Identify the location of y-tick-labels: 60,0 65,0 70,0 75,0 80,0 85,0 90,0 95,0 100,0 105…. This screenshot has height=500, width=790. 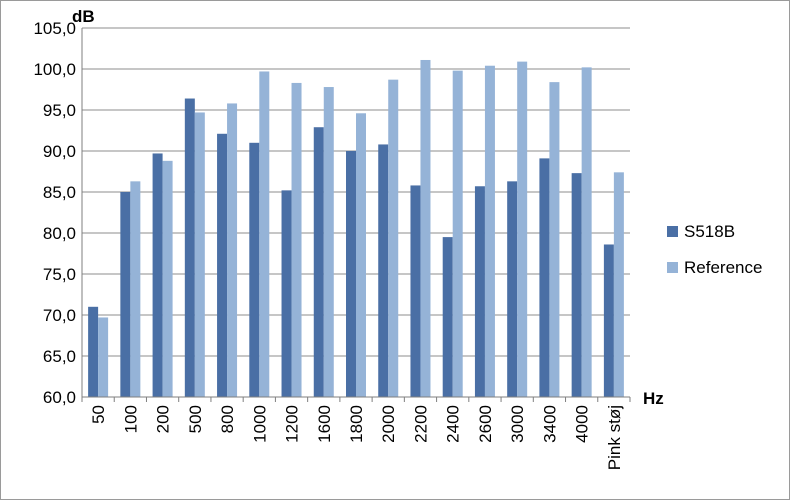
(54, 213).